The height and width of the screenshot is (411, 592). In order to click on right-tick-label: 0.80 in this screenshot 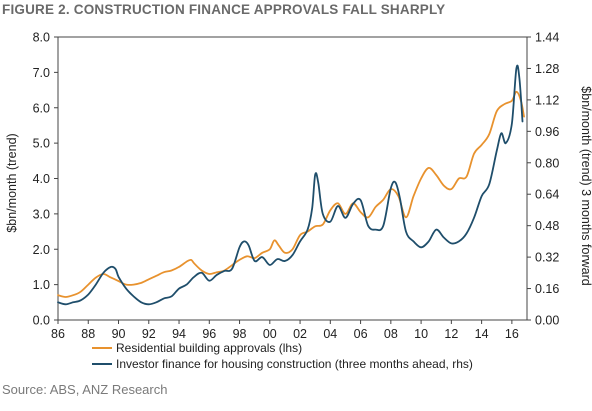, I will do `click(547, 163)`.